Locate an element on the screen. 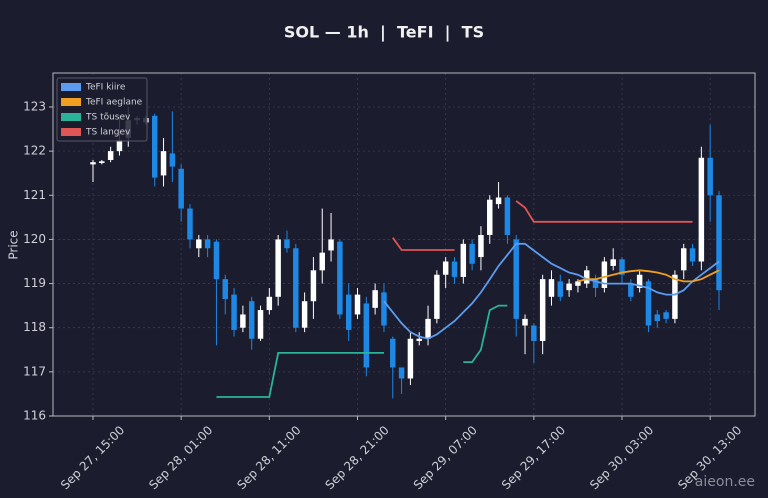  chart-title: SOL — 1h | TeFI | TS is located at coordinates (384, 33).